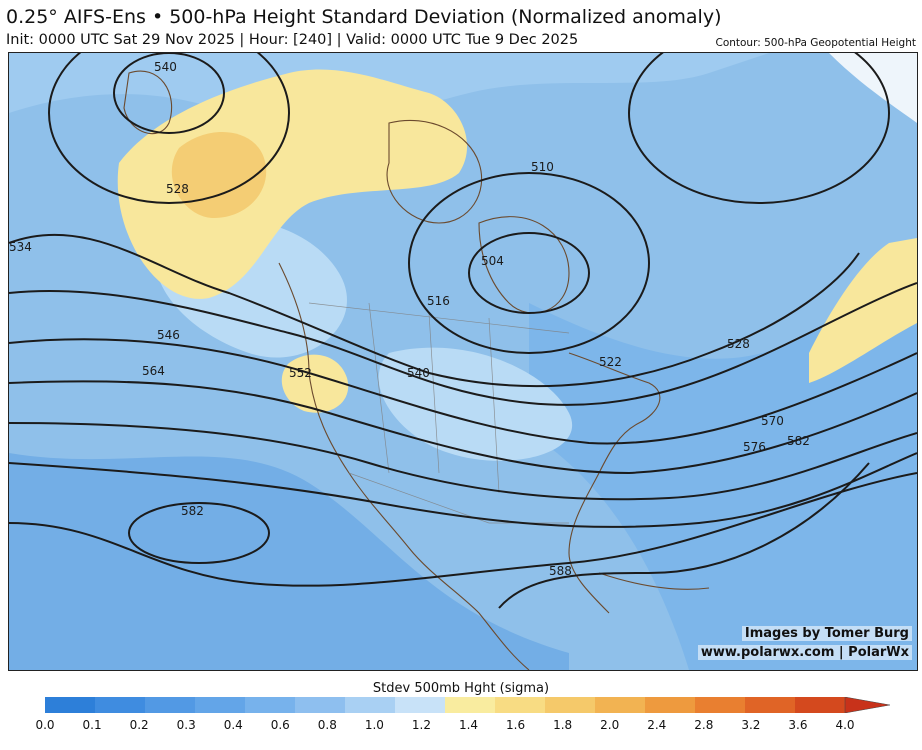 This screenshot has width=922, height=750. What do you see at coordinates (468, 725) in the screenshot?
I see `colorbar-tick-label: 1.4` at bounding box center [468, 725].